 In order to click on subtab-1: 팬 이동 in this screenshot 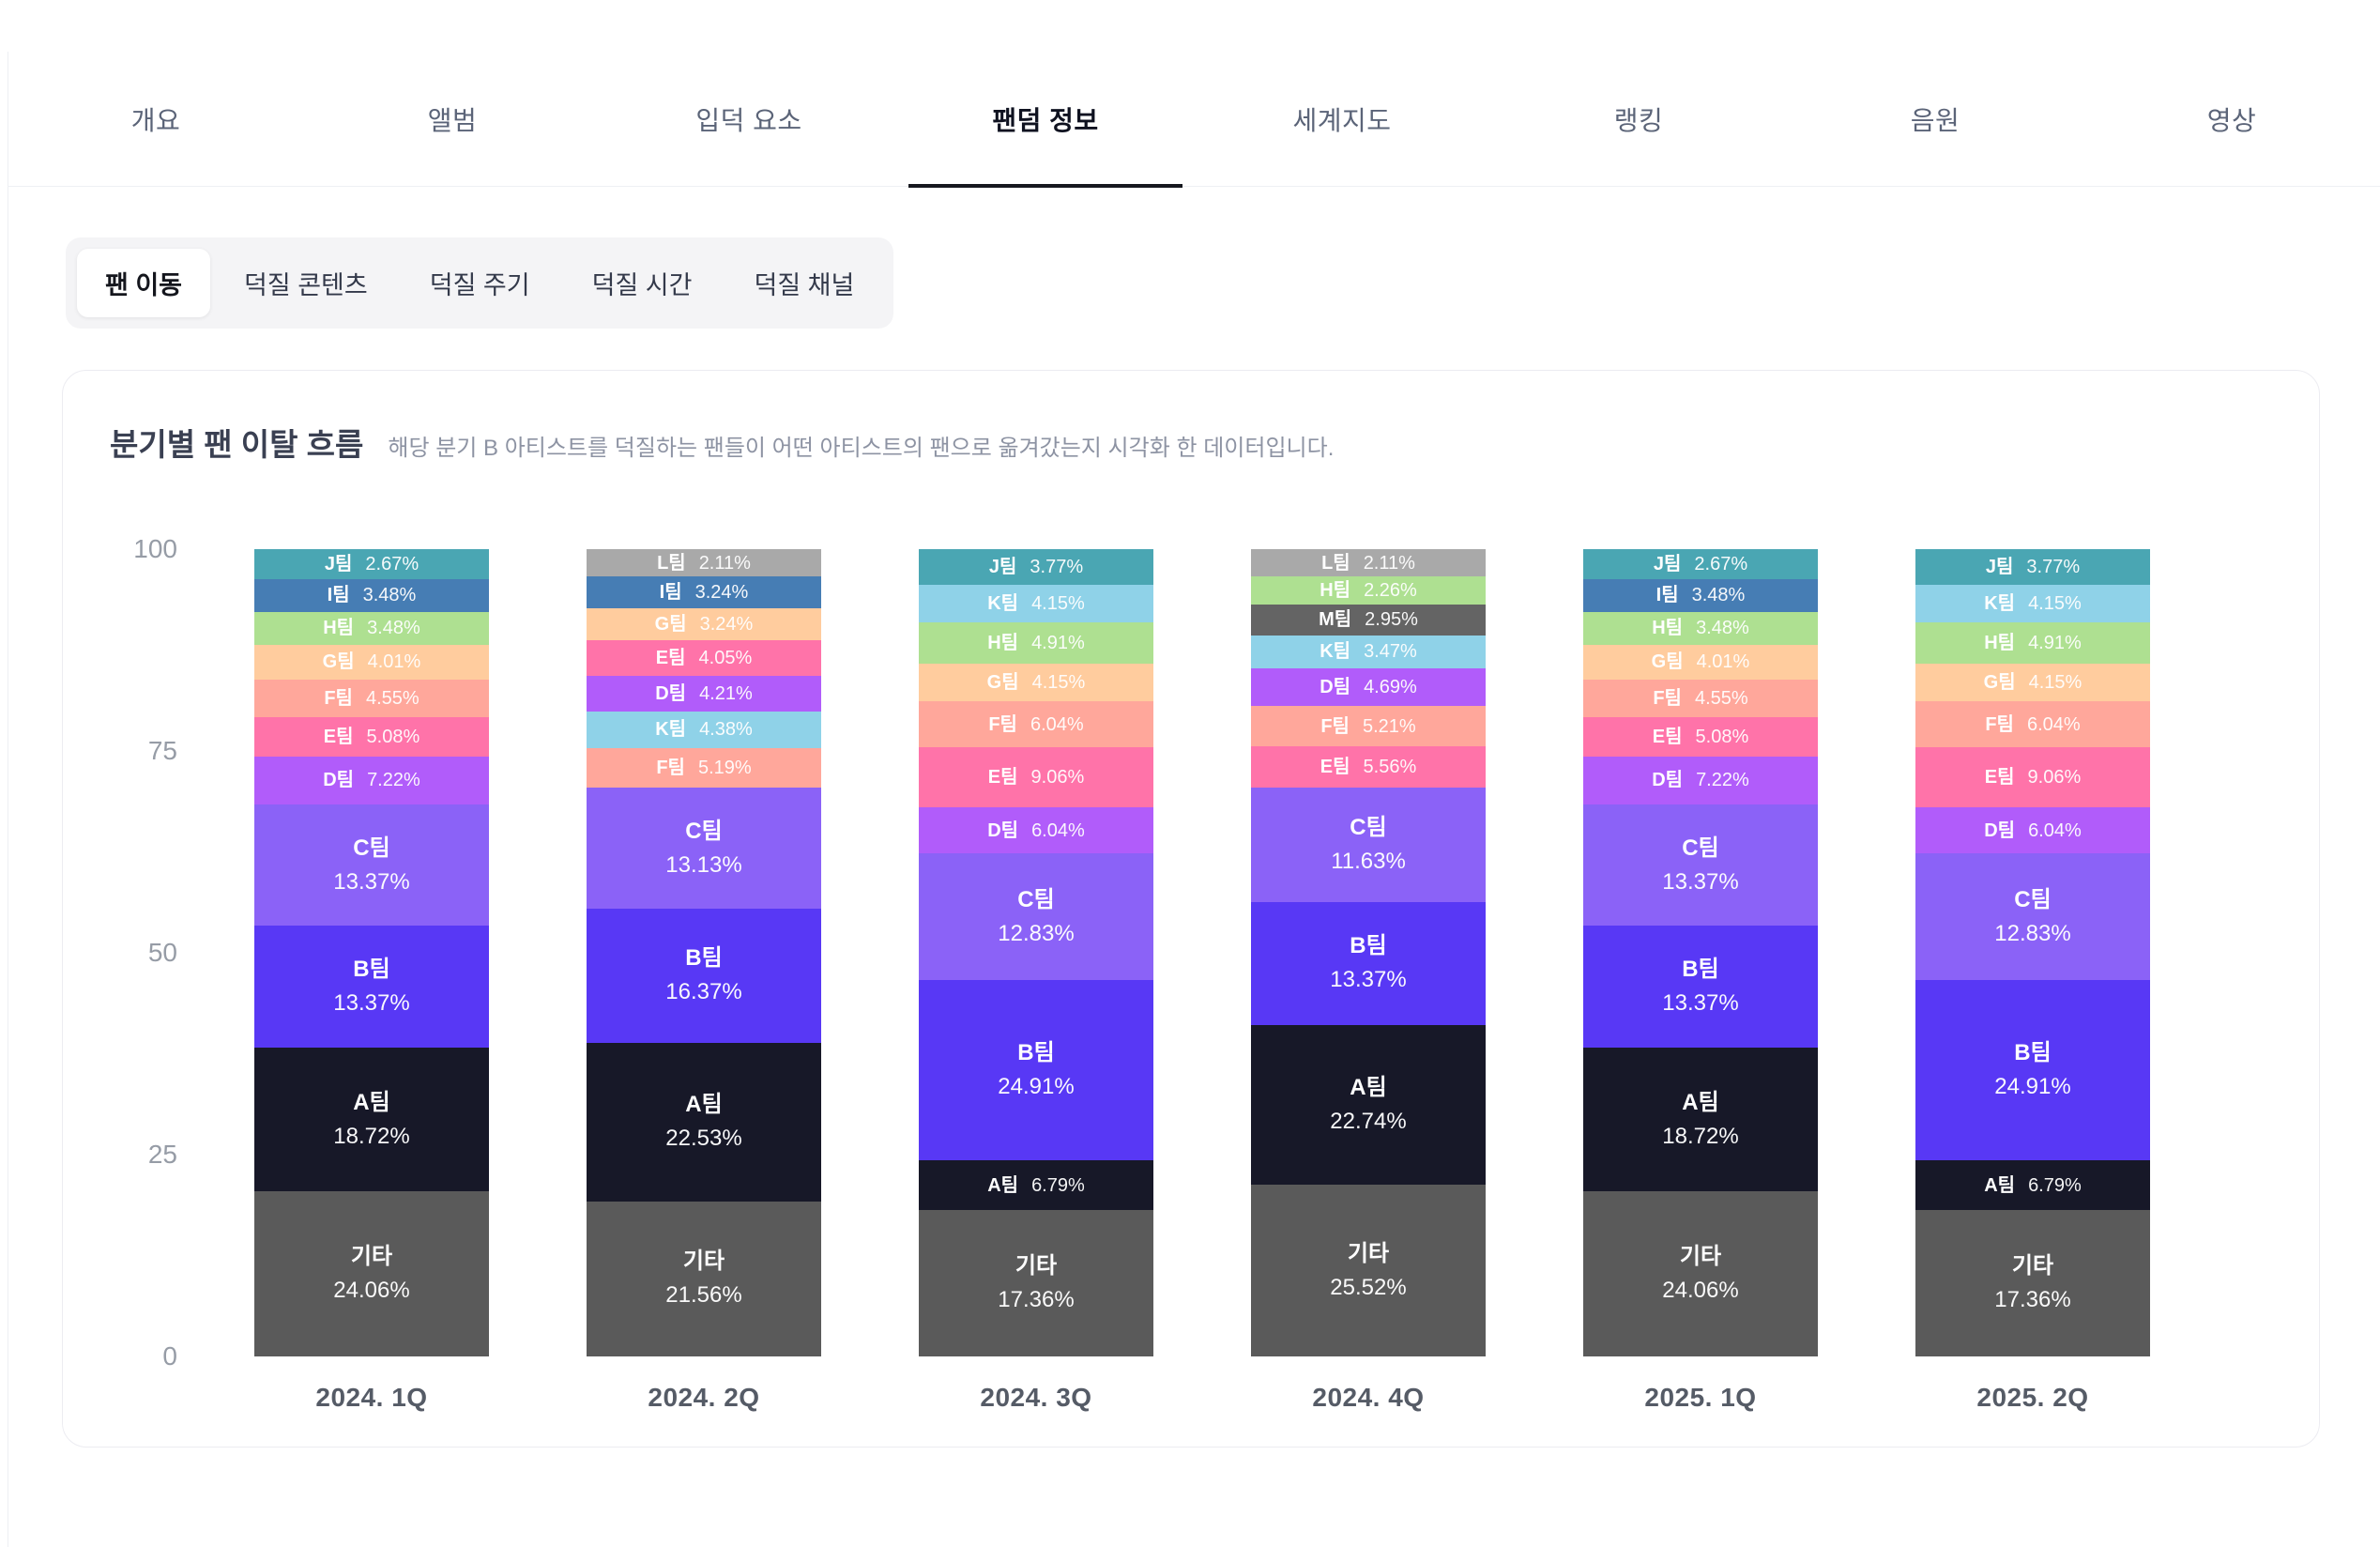, I will do `click(144, 283)`.